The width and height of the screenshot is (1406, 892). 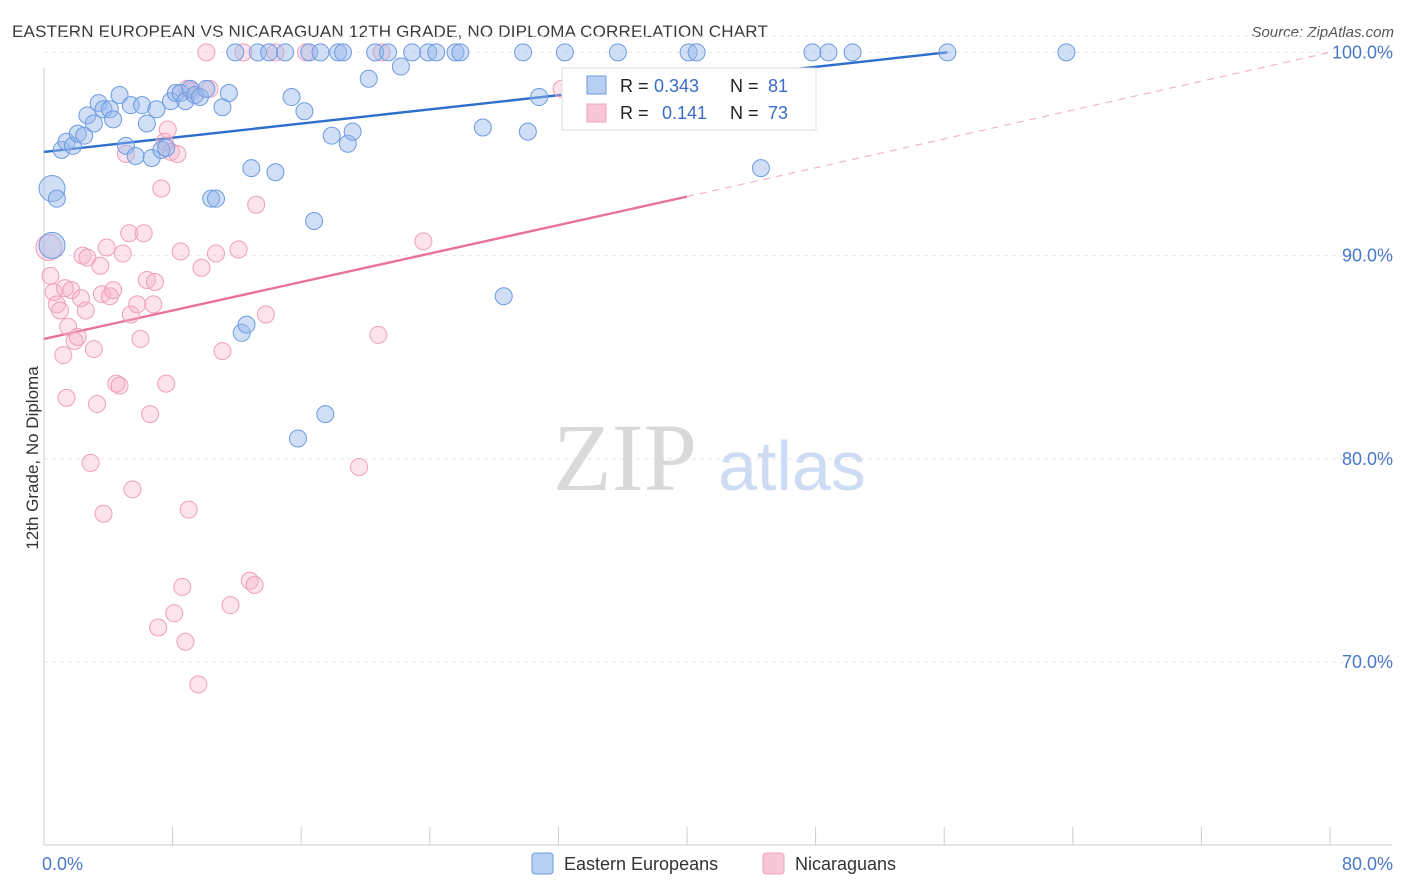 What do you see at coordinates (62, 864) in the screenshot?
I see `x-tick-label: 0.0%` at bounding box center [62, 864].